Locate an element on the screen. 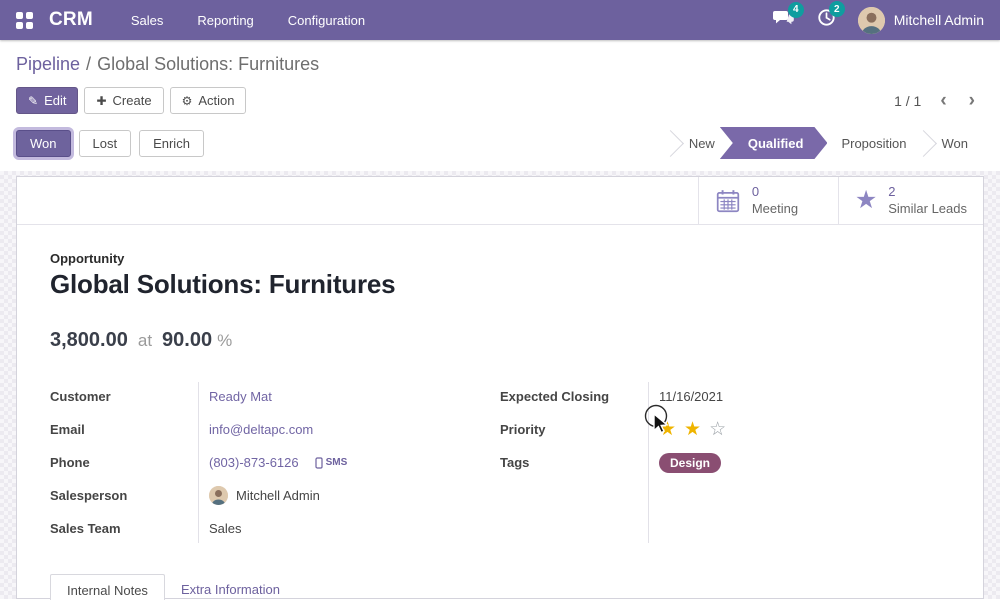 The image size is (1000, 600). similar-leads-count: 2 is located at coordinates (892, 192).